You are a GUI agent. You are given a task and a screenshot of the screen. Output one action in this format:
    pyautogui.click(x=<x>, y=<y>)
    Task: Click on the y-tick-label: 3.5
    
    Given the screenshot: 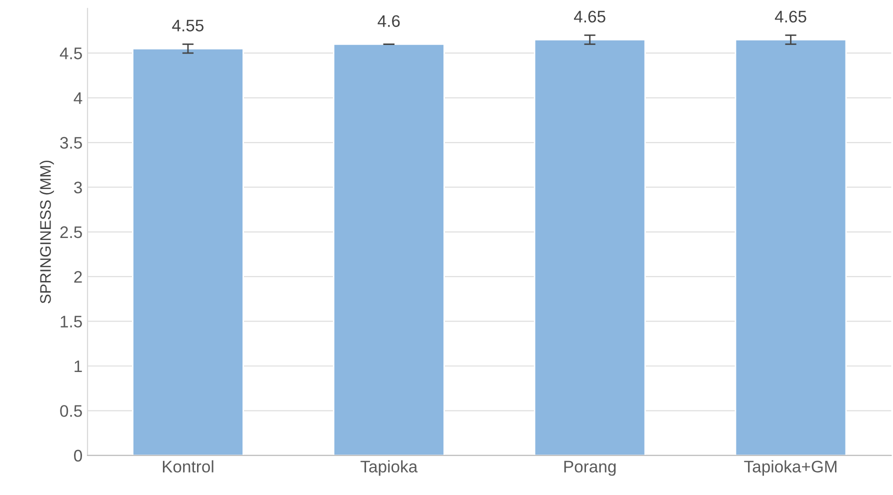 What is the action you would take?
    pyautogui.click(x=71, y=142)
    